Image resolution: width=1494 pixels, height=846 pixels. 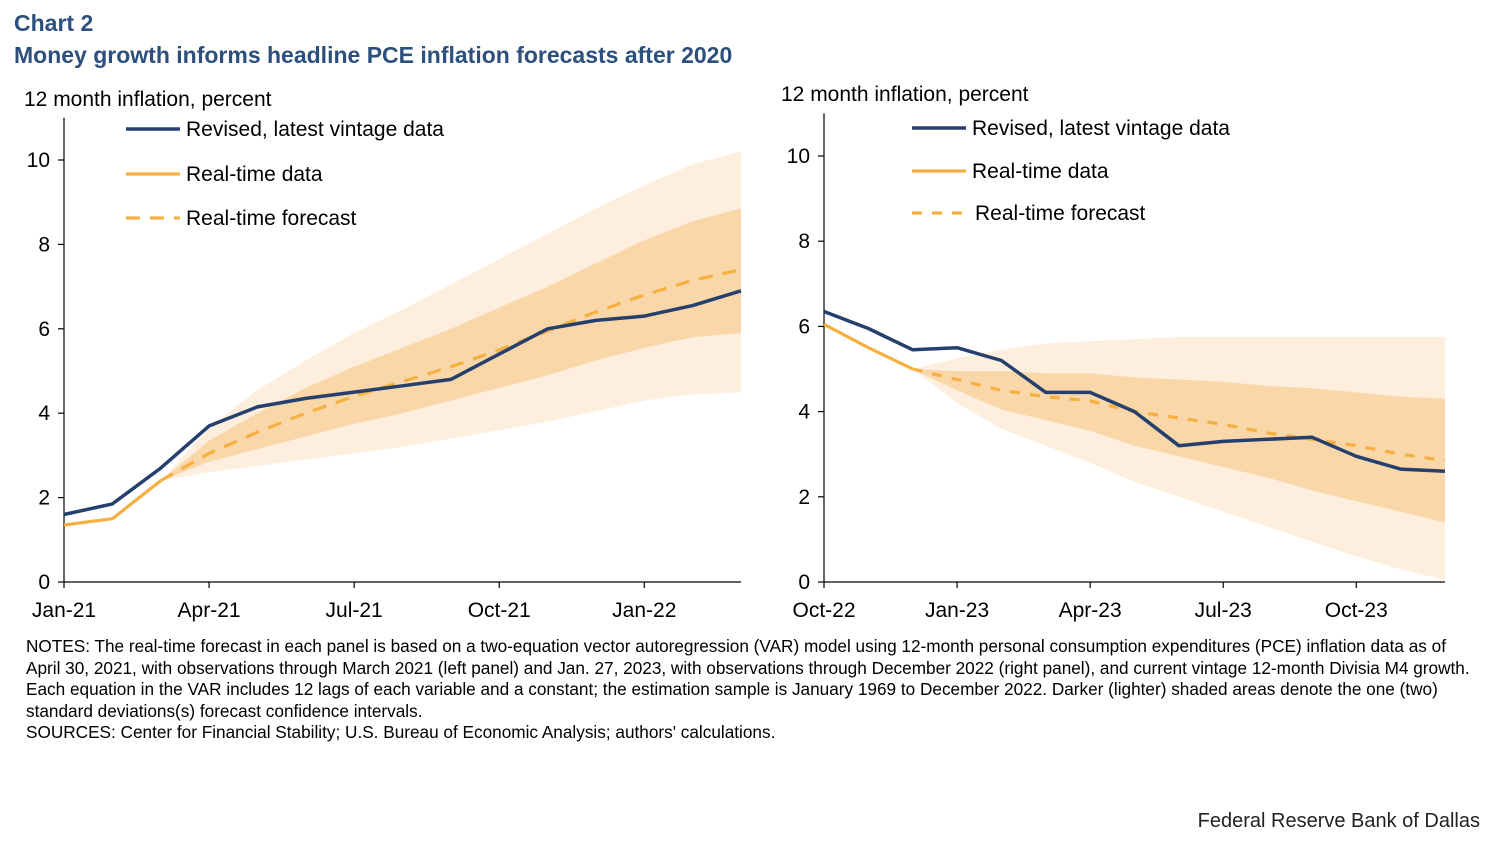 I want to click on panel-1-legend-label-3: Real-time forecast, so click(x=271, y=218).